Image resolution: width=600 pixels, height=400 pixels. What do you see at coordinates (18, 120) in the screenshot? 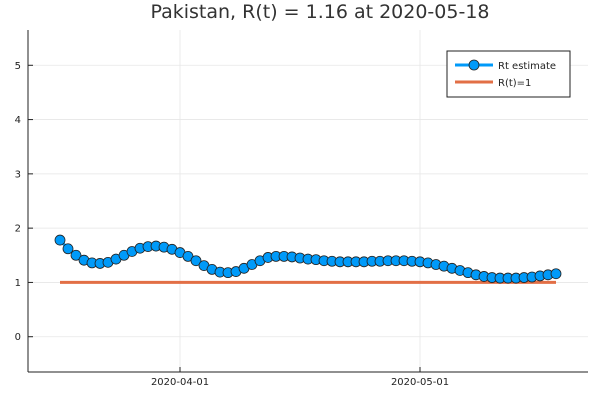
I see `y-tick-label: 4` at bounding box center [18, 120].